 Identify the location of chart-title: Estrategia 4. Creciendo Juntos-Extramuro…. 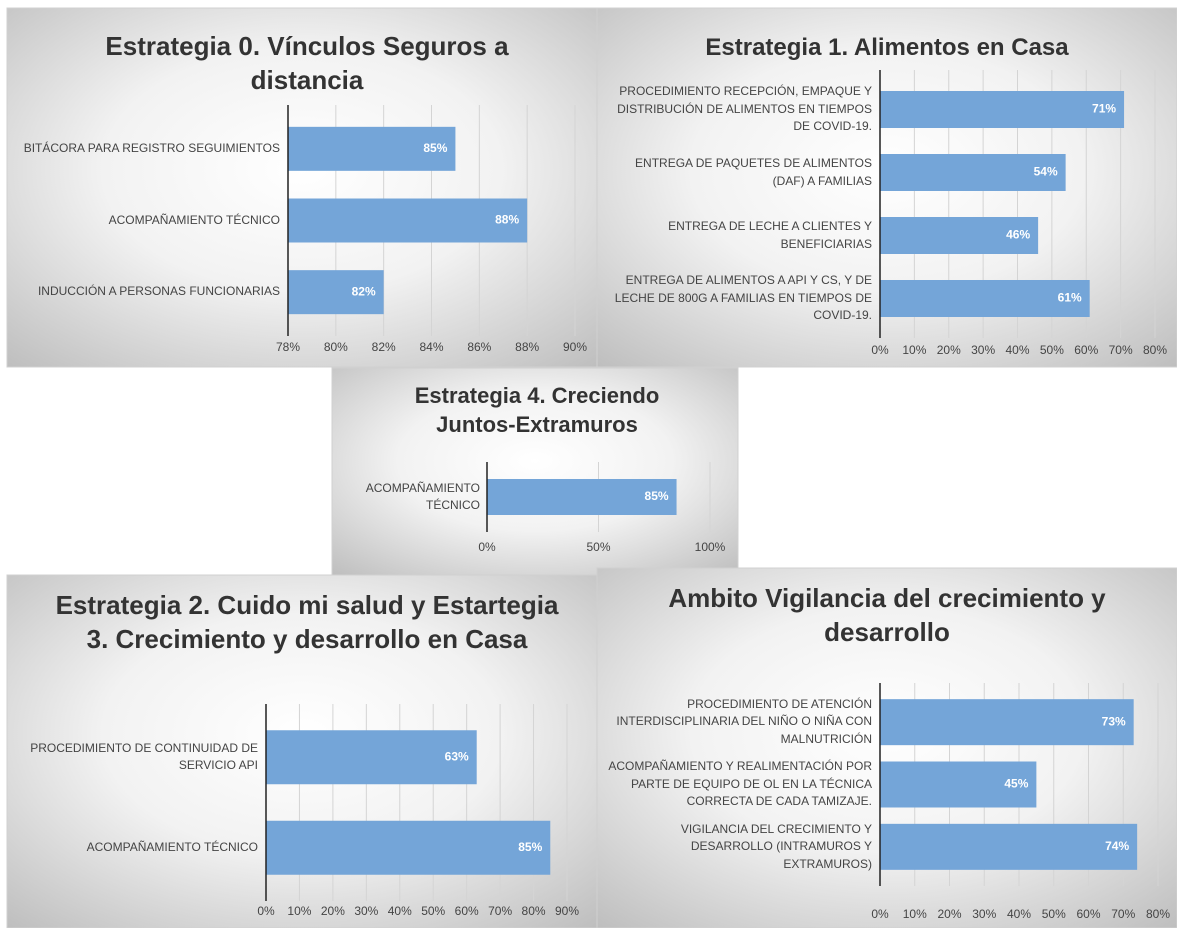
(537, 410).